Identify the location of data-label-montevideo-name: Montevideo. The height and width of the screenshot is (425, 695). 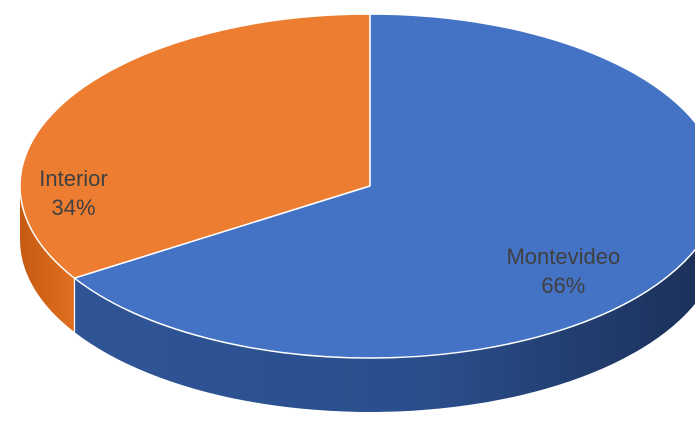
(563, 256).